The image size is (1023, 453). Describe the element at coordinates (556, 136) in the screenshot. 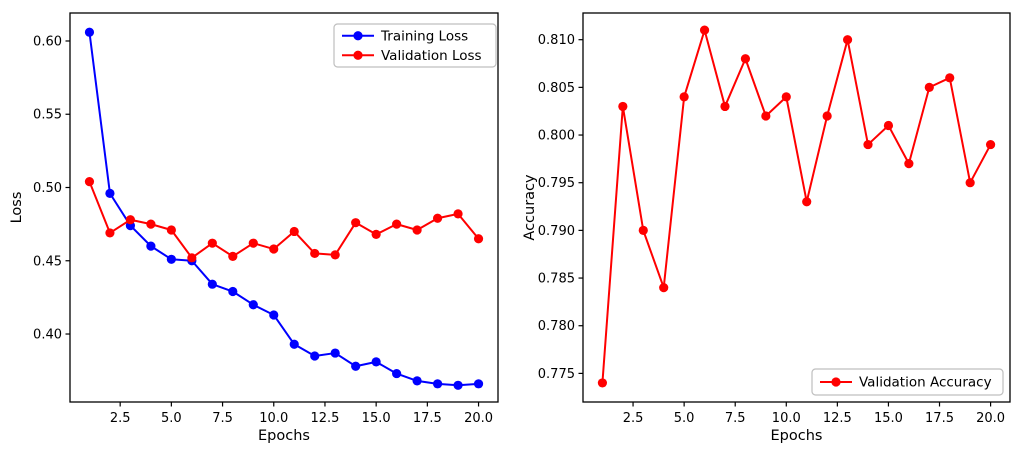

I see `y-tick-label: 0.800` at that location.